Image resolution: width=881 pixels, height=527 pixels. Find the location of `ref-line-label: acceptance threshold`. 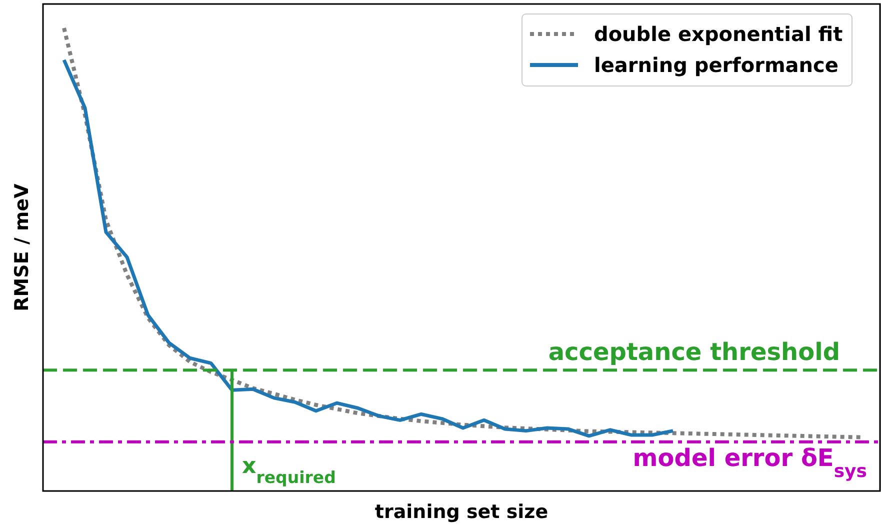

ref-line-label: acceptance threshold is located at coordinates (694, 352).